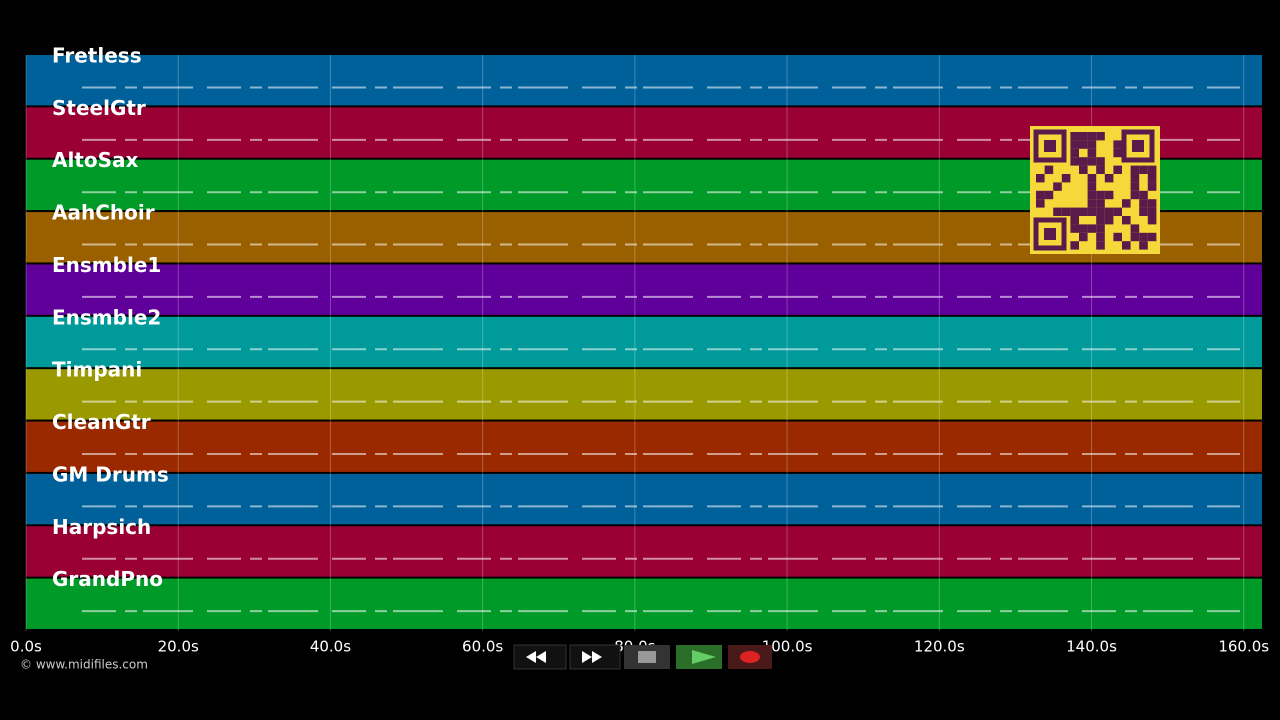 Image resolution: width=1280 pixels, height=720 pixels. I want to click on x-tick-label: 140.0s, so click(1091, 647).